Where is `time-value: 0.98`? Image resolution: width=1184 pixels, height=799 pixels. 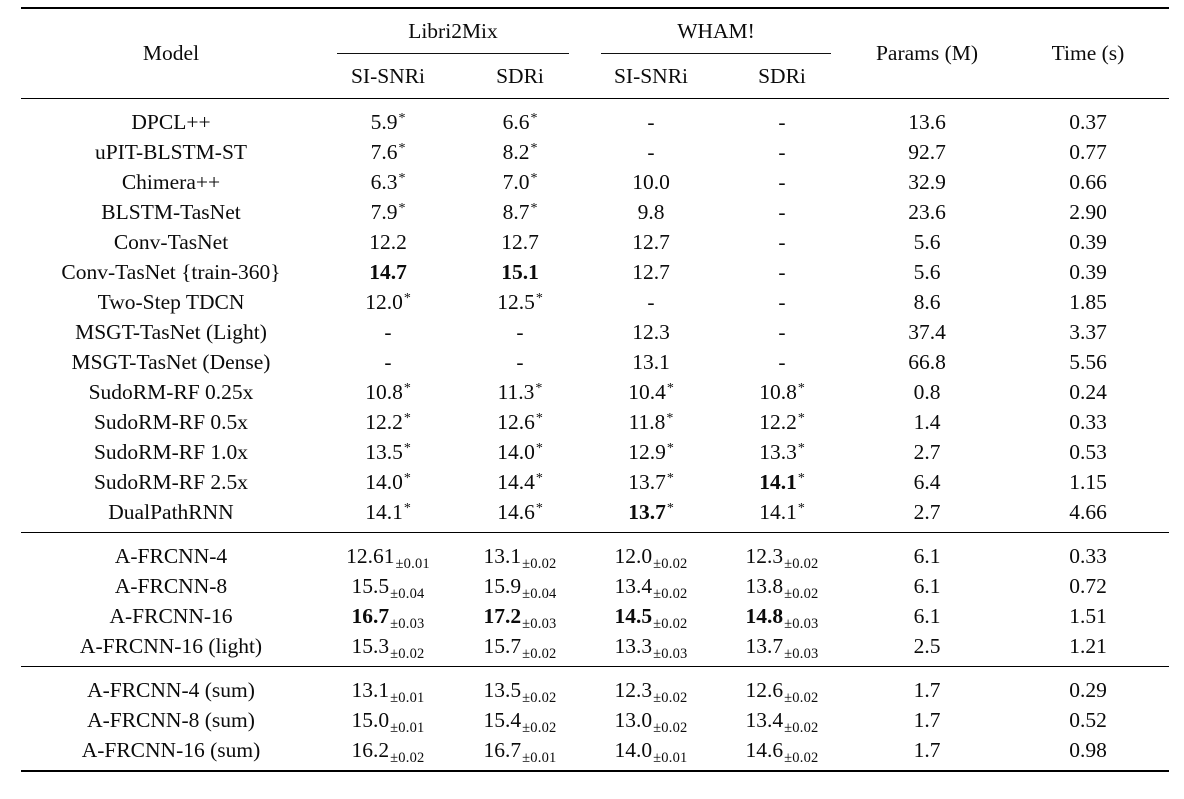 time-value: 0.98 is located at coordinates (1088, 753).